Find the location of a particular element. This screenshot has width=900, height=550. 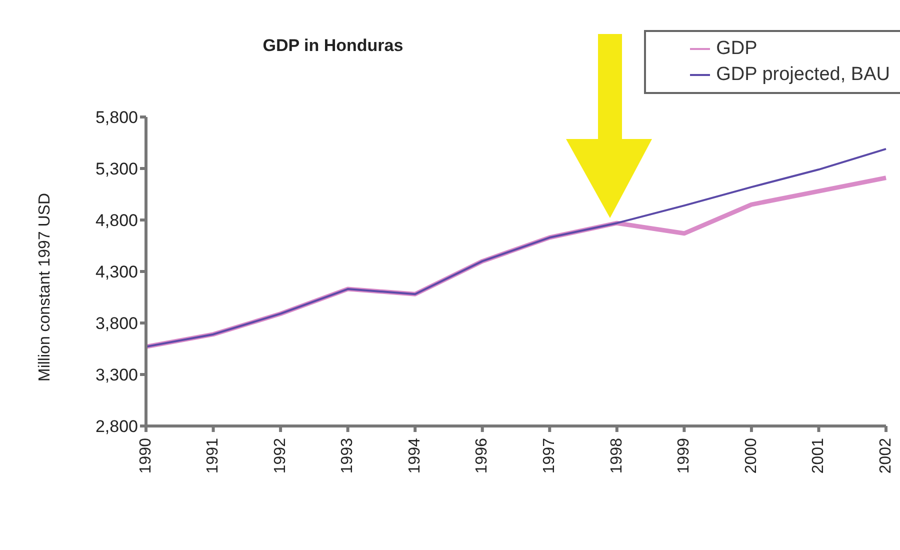

y-tick-label: 3,800 is located at coordinates (116, 324).